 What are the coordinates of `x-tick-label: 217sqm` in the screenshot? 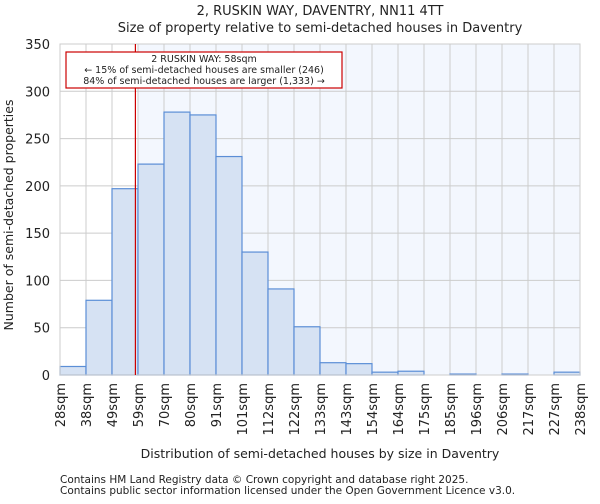 It's located at (529, 409).